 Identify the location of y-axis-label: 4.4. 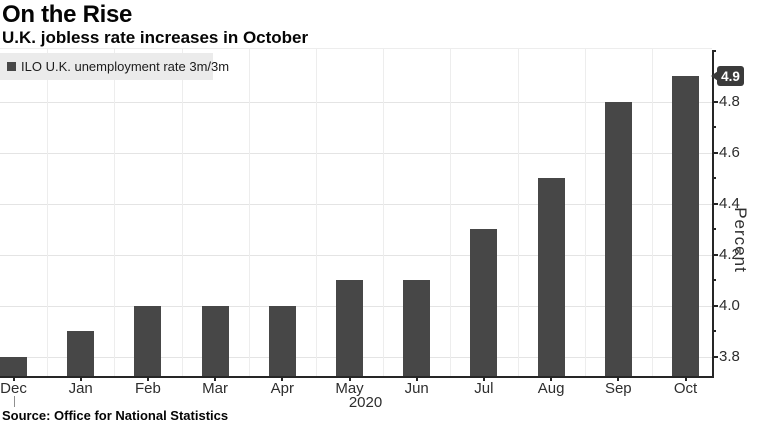
(729, 203).